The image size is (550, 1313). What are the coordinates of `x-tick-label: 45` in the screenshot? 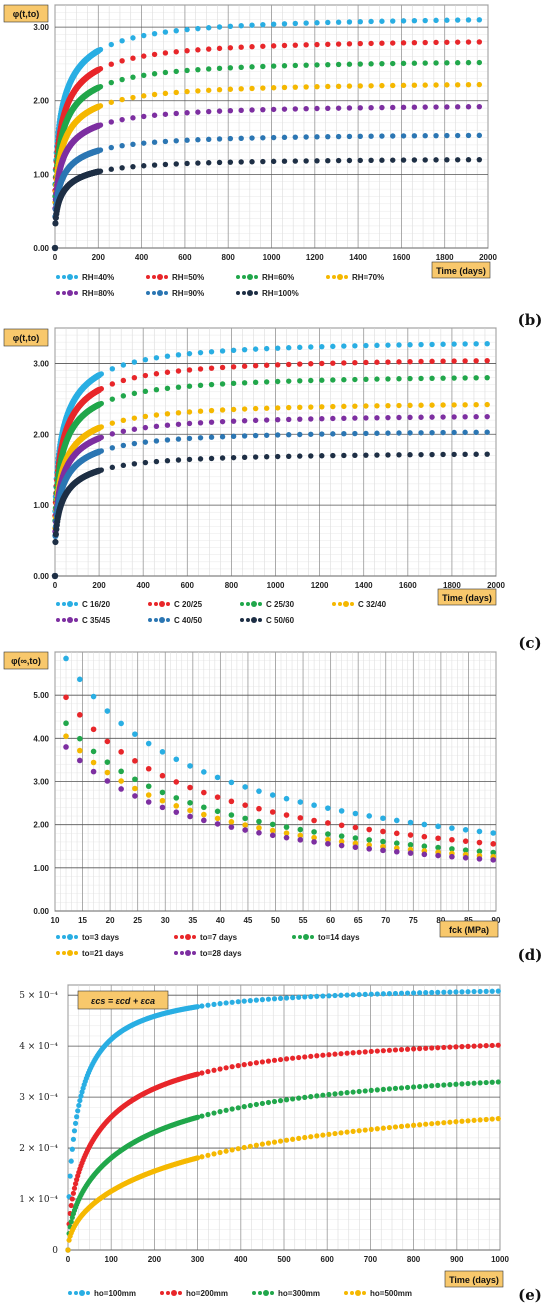 It's located at (247, 920).